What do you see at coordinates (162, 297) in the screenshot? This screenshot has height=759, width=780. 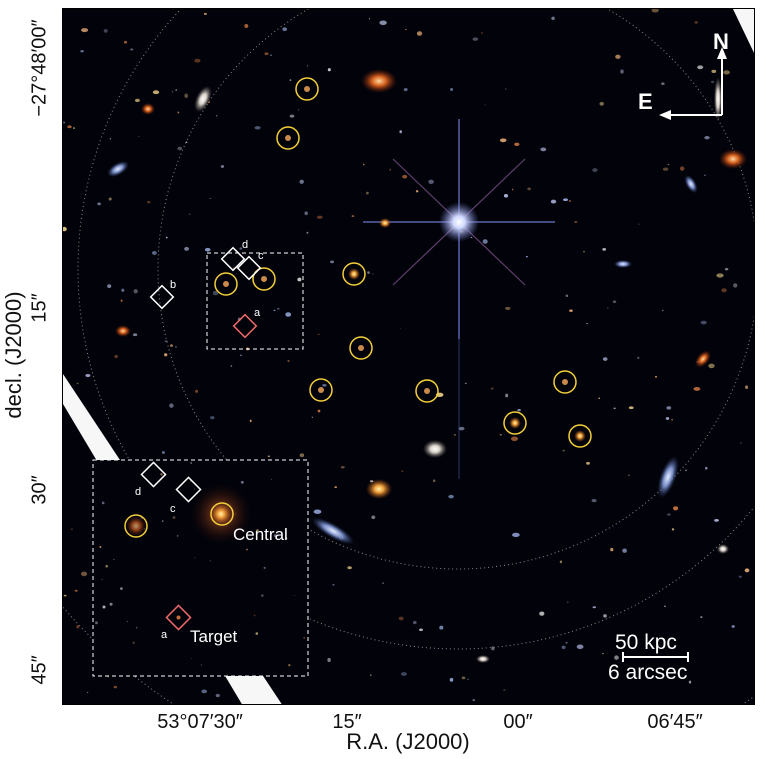 I see `diamond-b` at bounding box center [162, 297].